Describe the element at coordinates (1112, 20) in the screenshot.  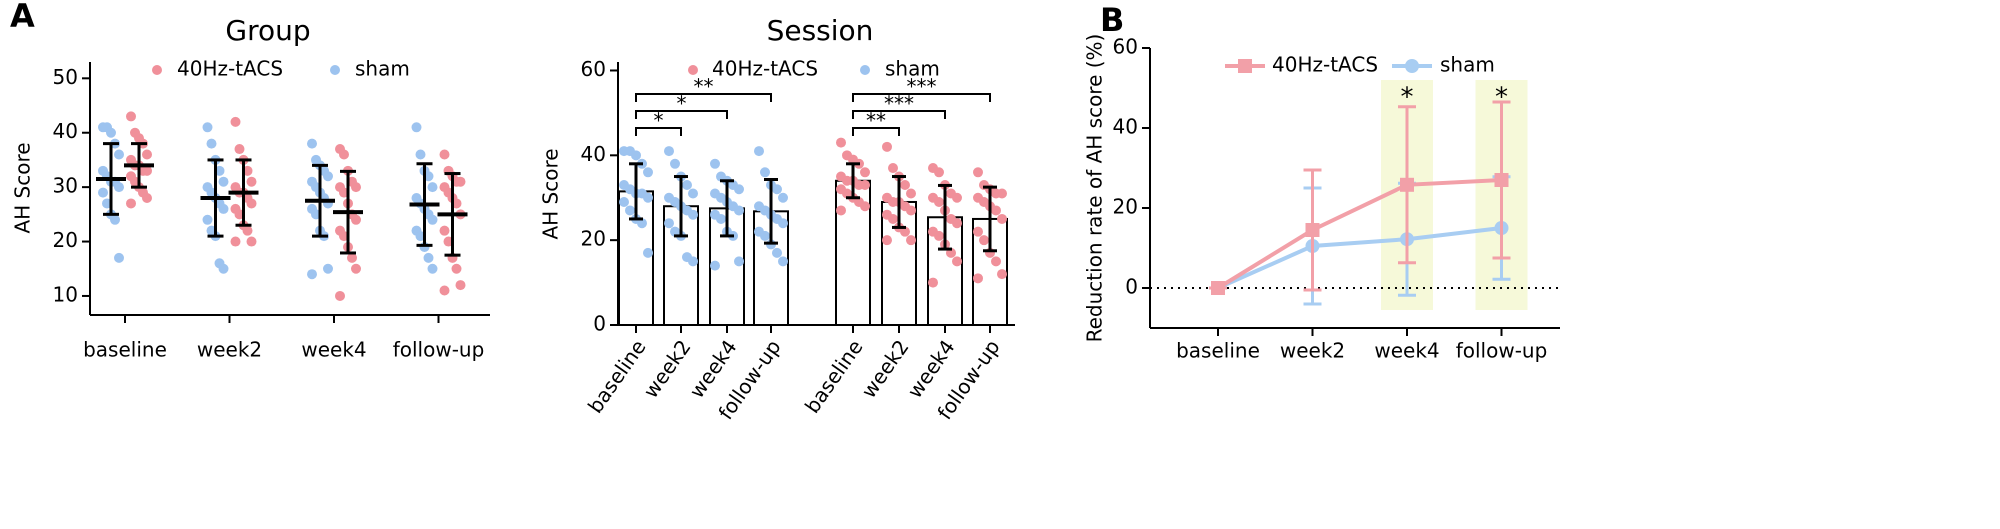
I see `panel-label: B` at that location.